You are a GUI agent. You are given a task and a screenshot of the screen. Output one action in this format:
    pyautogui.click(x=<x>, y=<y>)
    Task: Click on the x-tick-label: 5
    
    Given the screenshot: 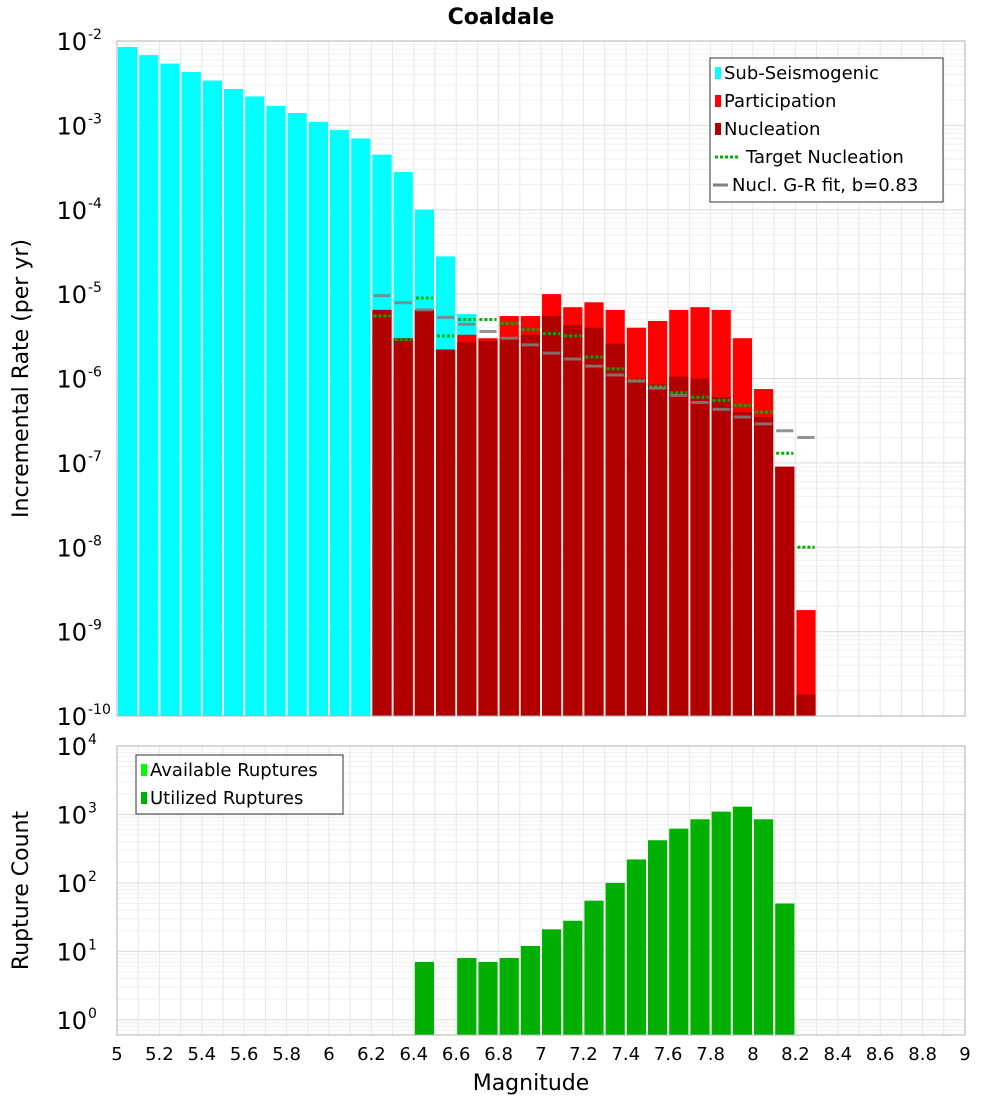 What is the action you would take?
    pyautogui.click(x=116, y=1054)
    